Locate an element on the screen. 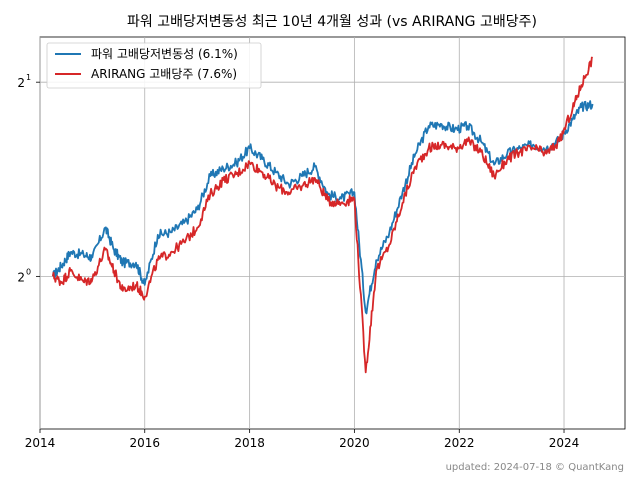 This screenshot has height=484, width=640. y-tick-exponent: 1 is located at coordinates (28, 77).